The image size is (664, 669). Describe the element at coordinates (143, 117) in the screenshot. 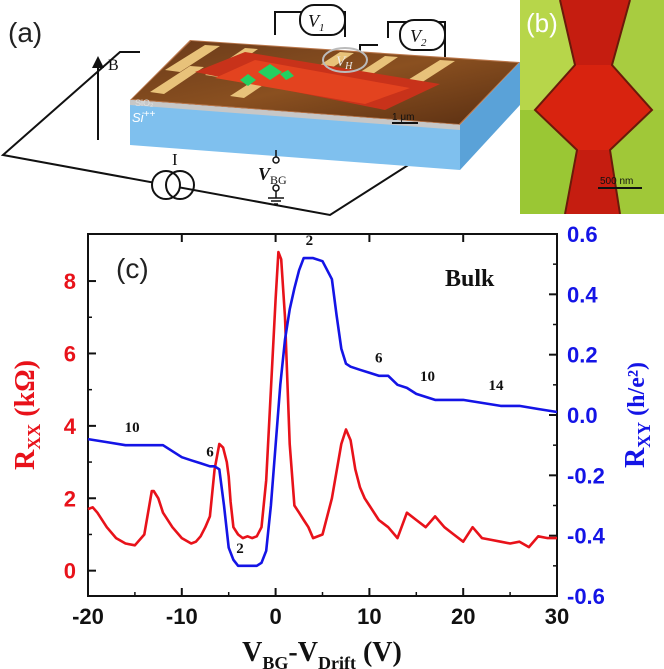

I see `si-label: Si++` at that location.